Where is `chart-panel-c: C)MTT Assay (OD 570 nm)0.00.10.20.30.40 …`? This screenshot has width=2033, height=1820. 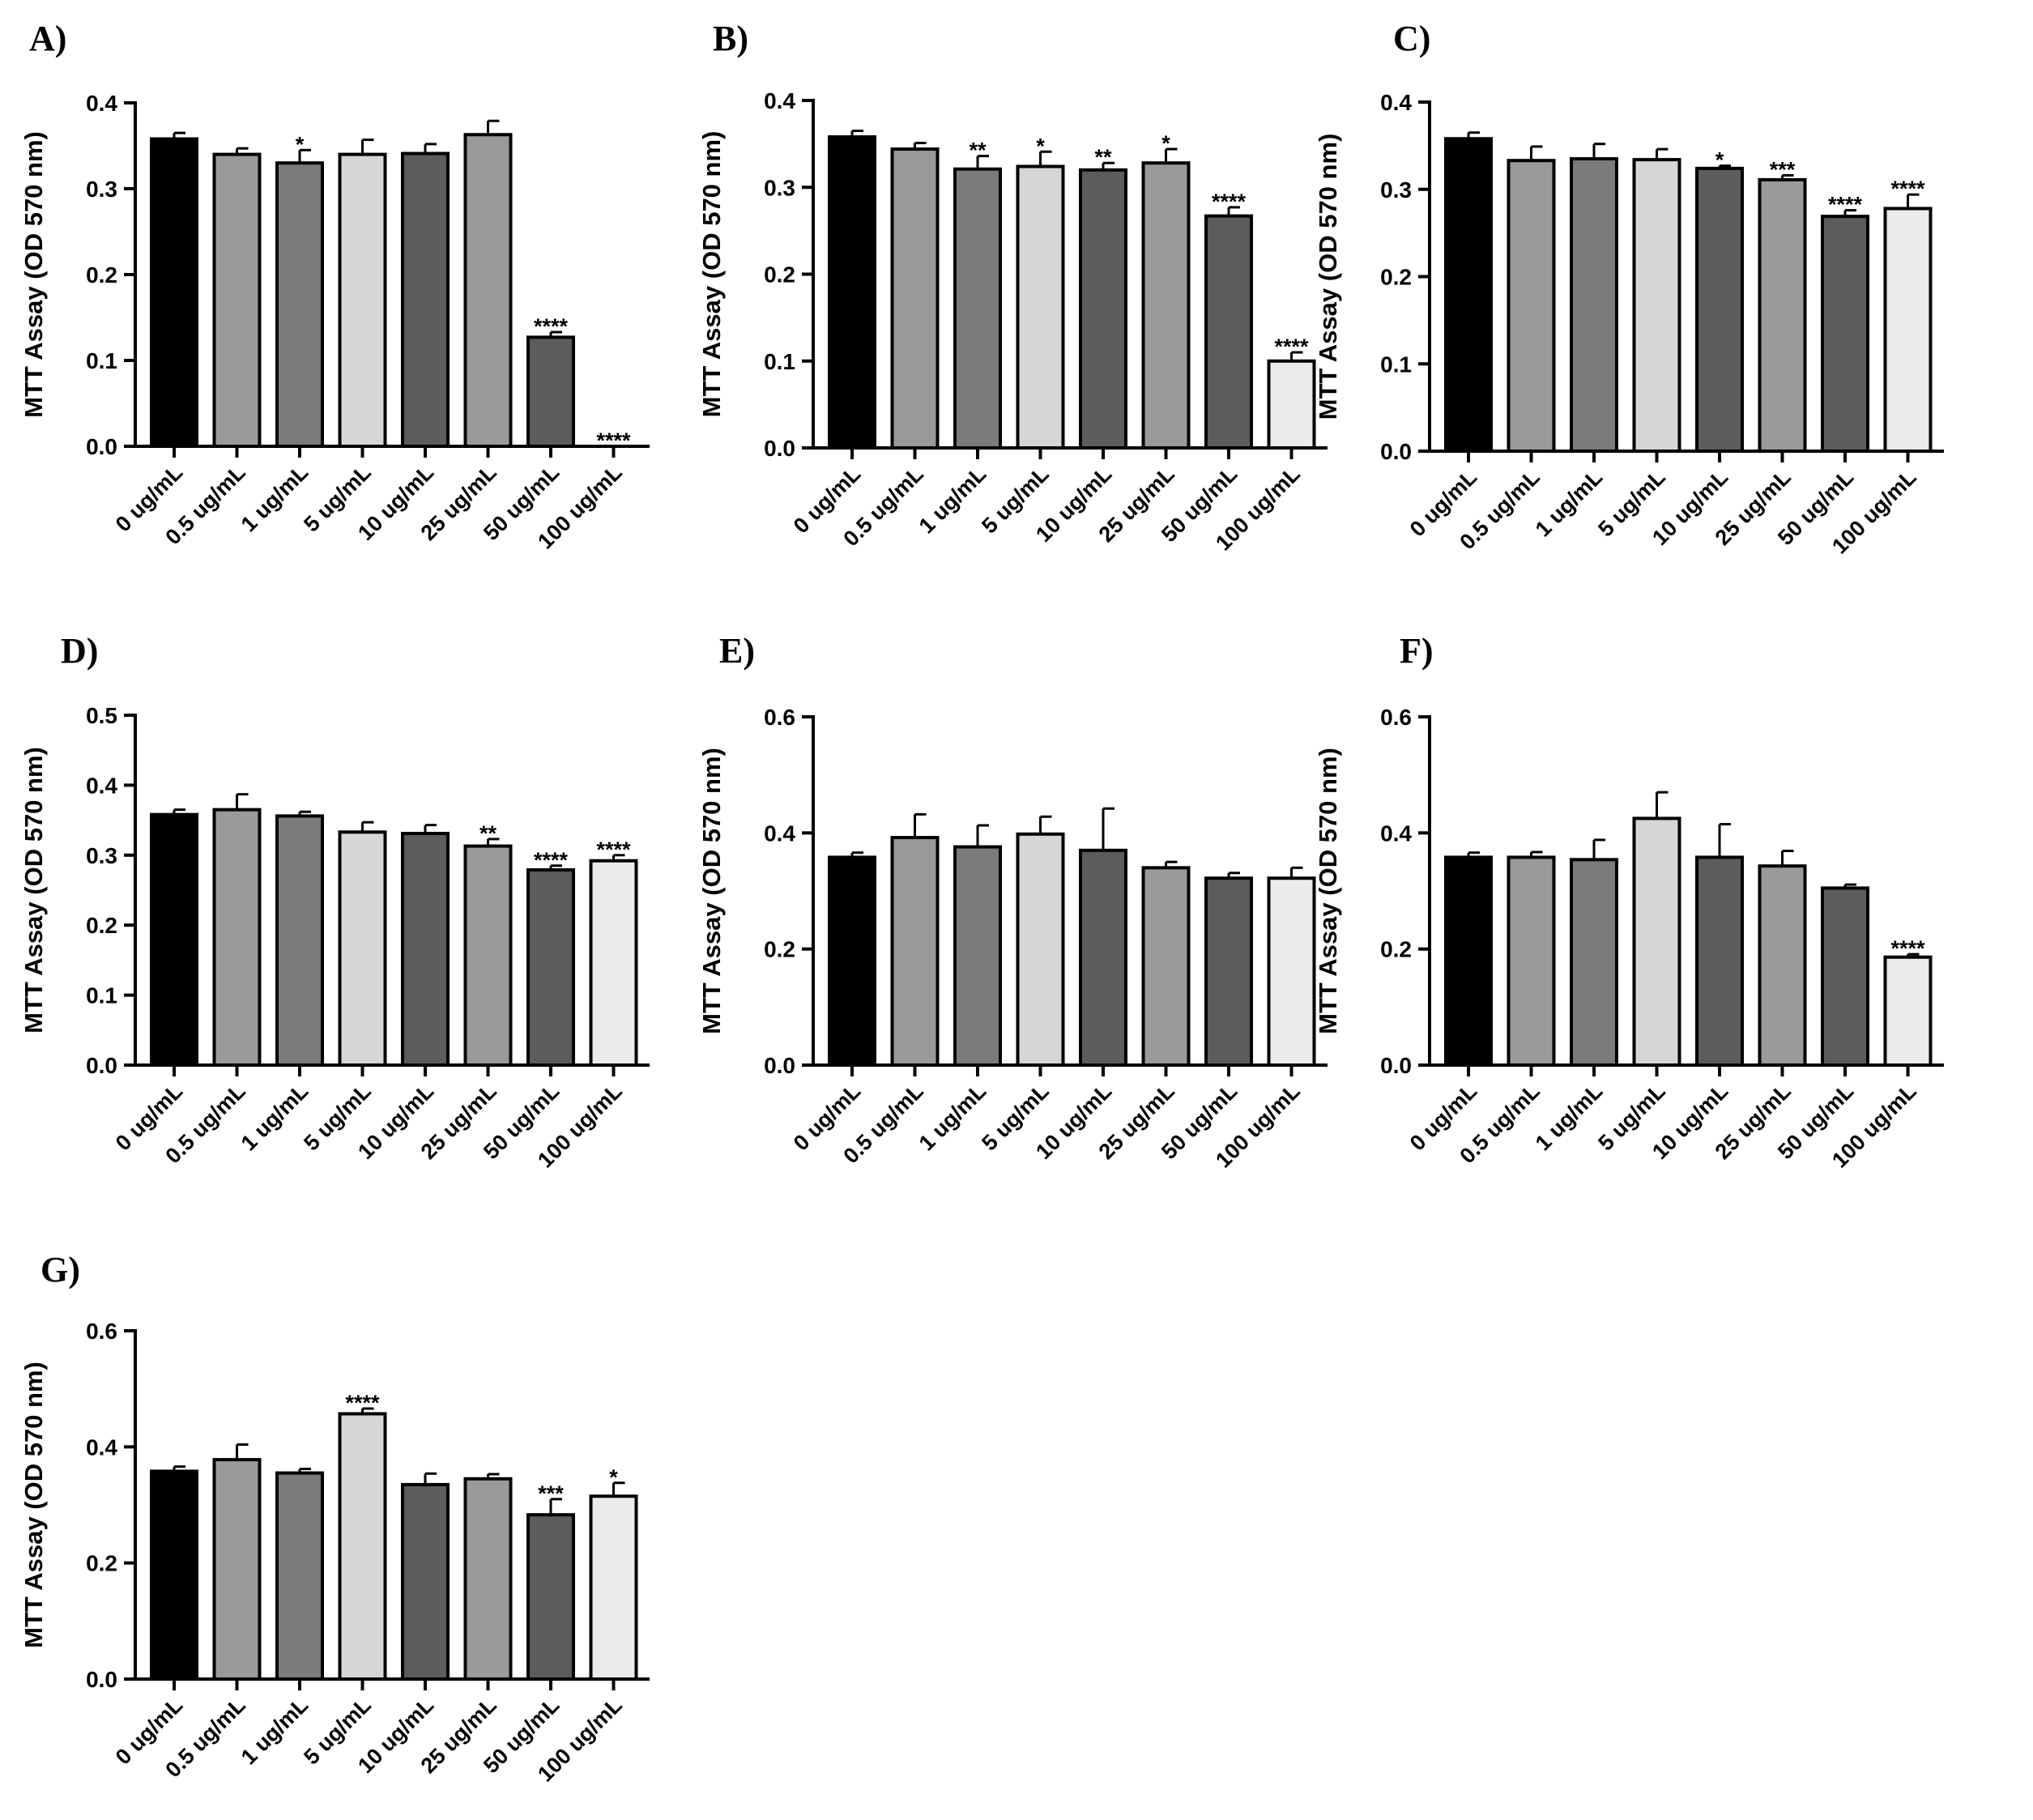 chart-panel-c: C)MTT Assay (OD 570 nm)0.00.10.20.30.40 … is located at coordinates (1629, 289).